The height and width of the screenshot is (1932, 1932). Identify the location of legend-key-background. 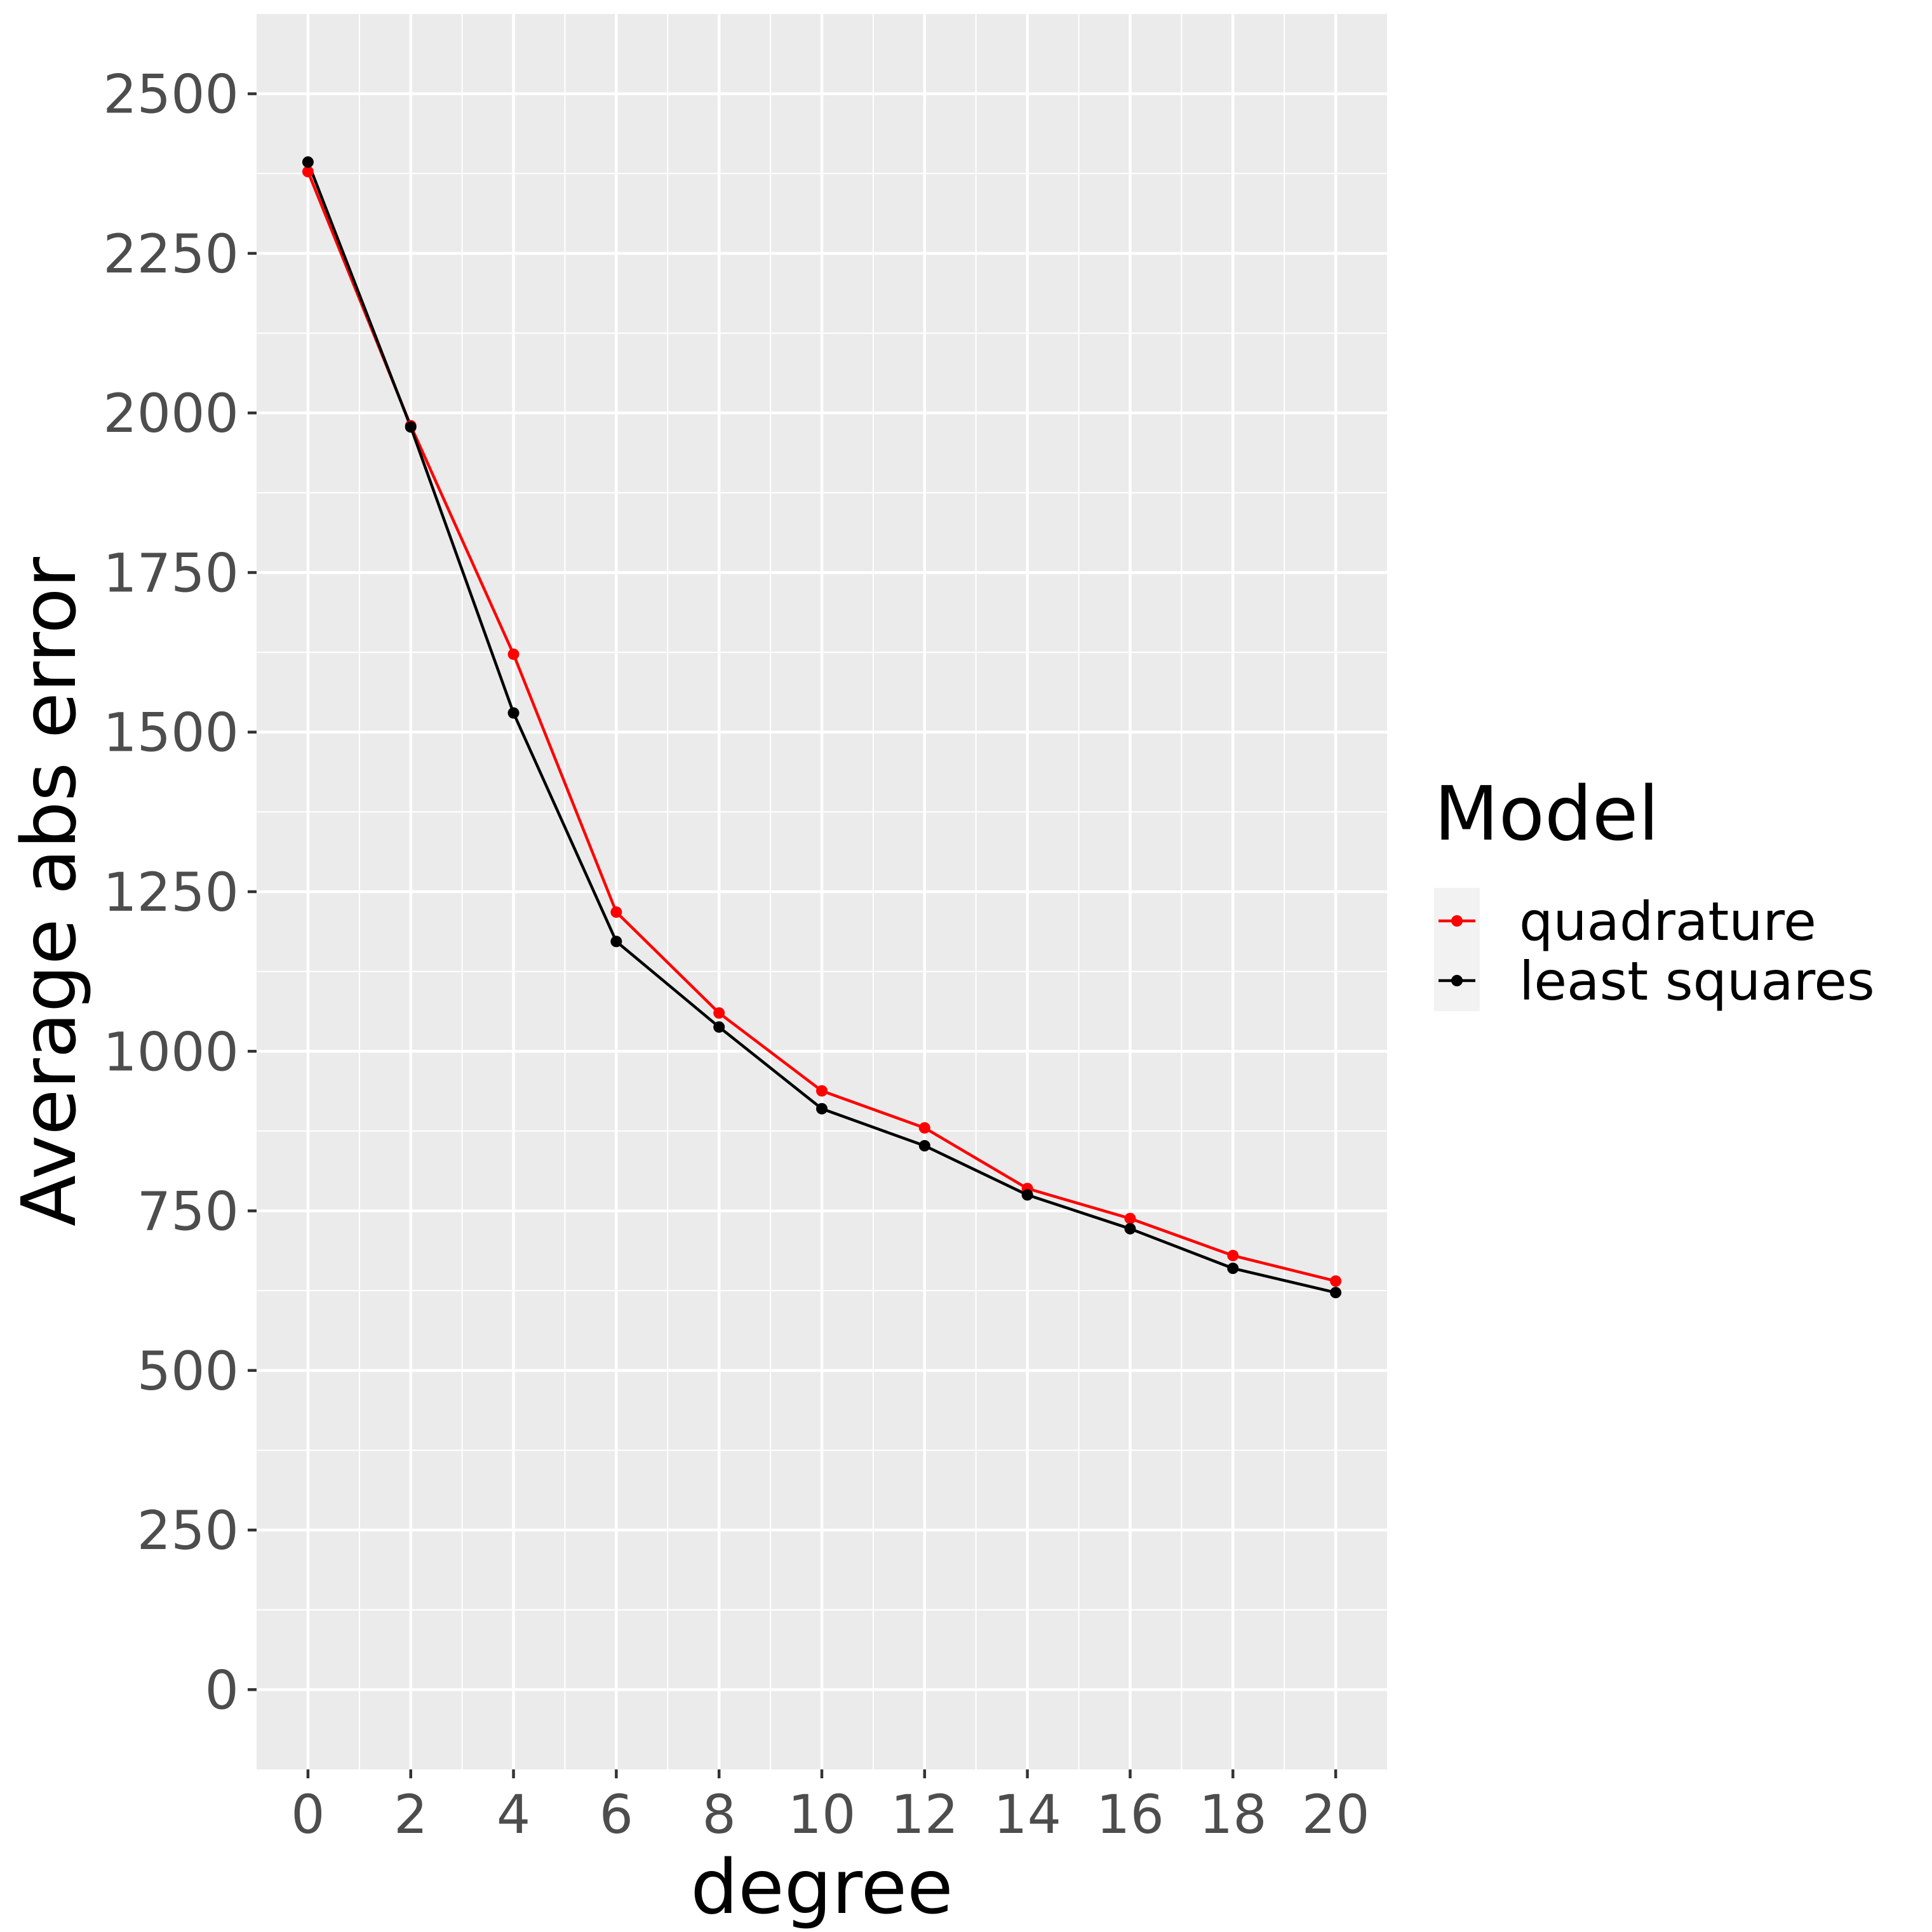
(1457, 949).